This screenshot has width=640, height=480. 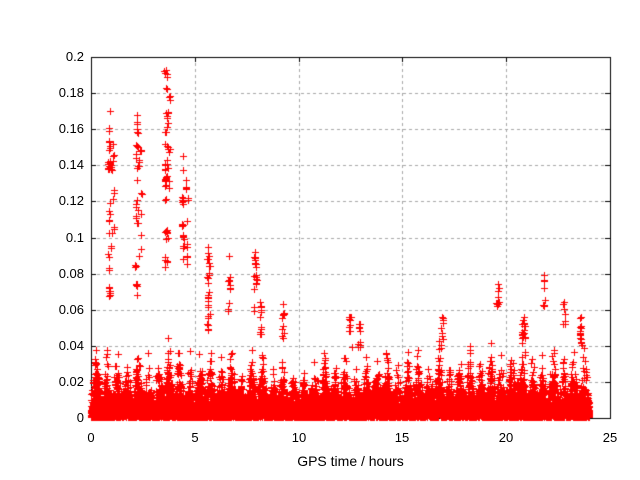 I want to click on x-tick-label: 25, so click(x=610, y=437).